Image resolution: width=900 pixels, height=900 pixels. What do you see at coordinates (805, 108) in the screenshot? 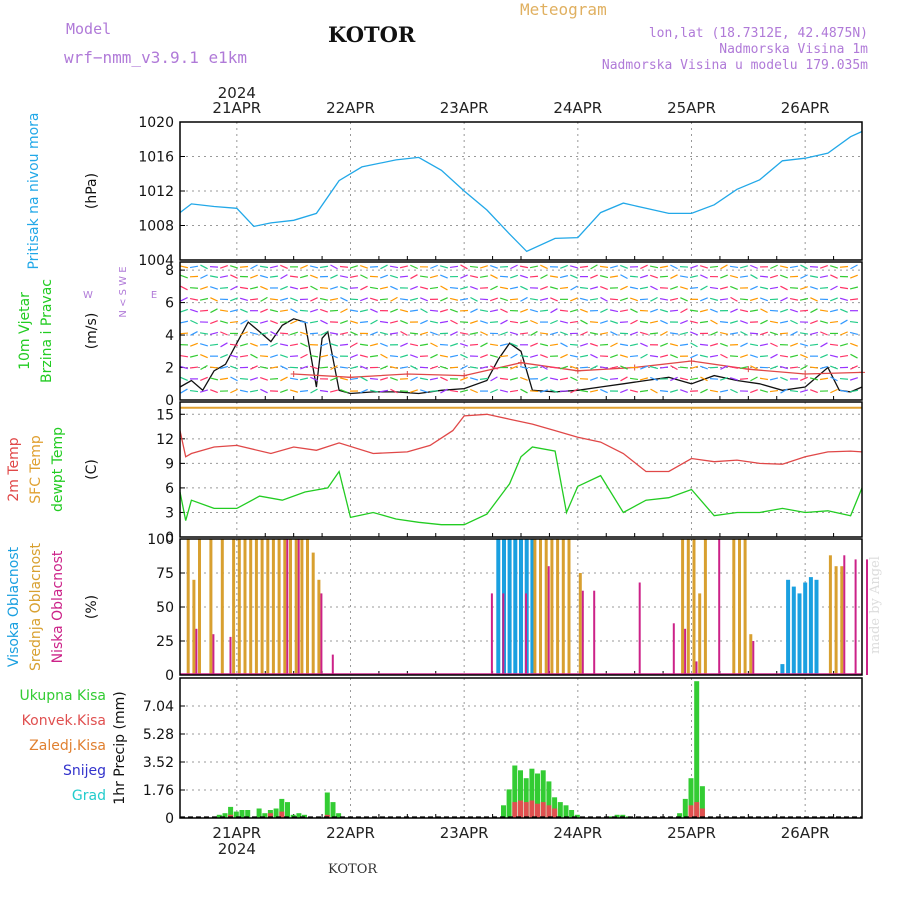
I see `top-date-label: 26APR` at bounding box center [805, 108].